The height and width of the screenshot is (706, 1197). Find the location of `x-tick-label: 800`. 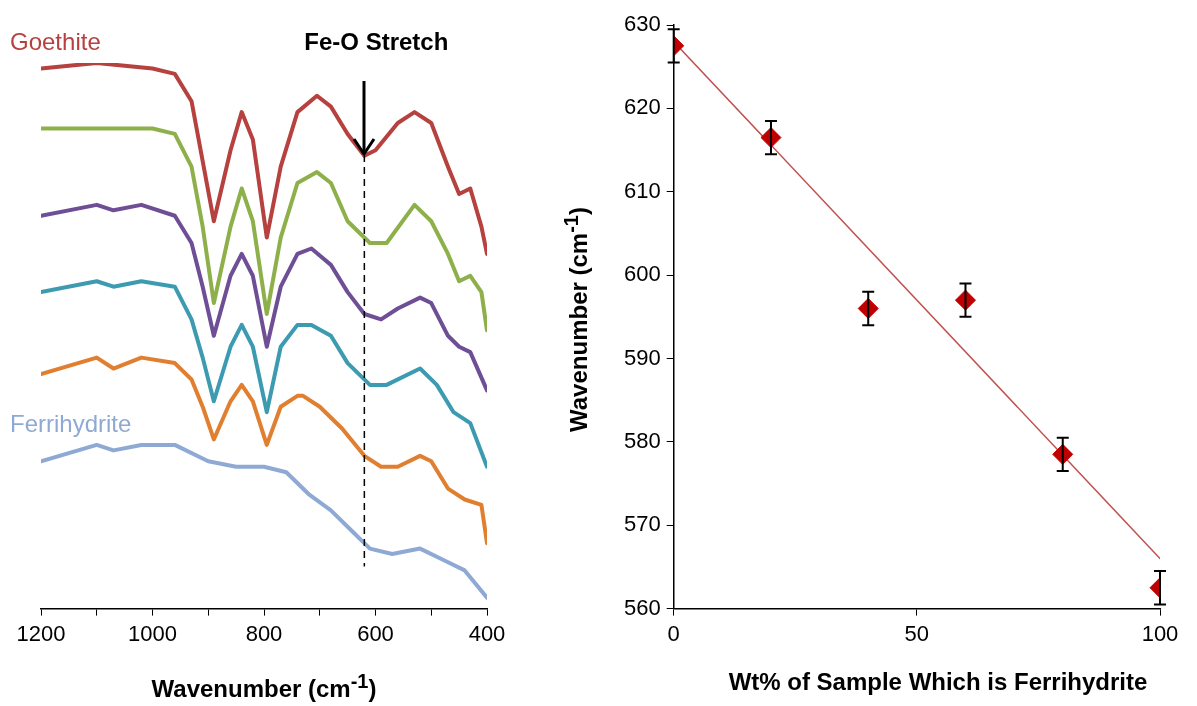

x-tick-label: 800 is located at coordinates (264, 633).